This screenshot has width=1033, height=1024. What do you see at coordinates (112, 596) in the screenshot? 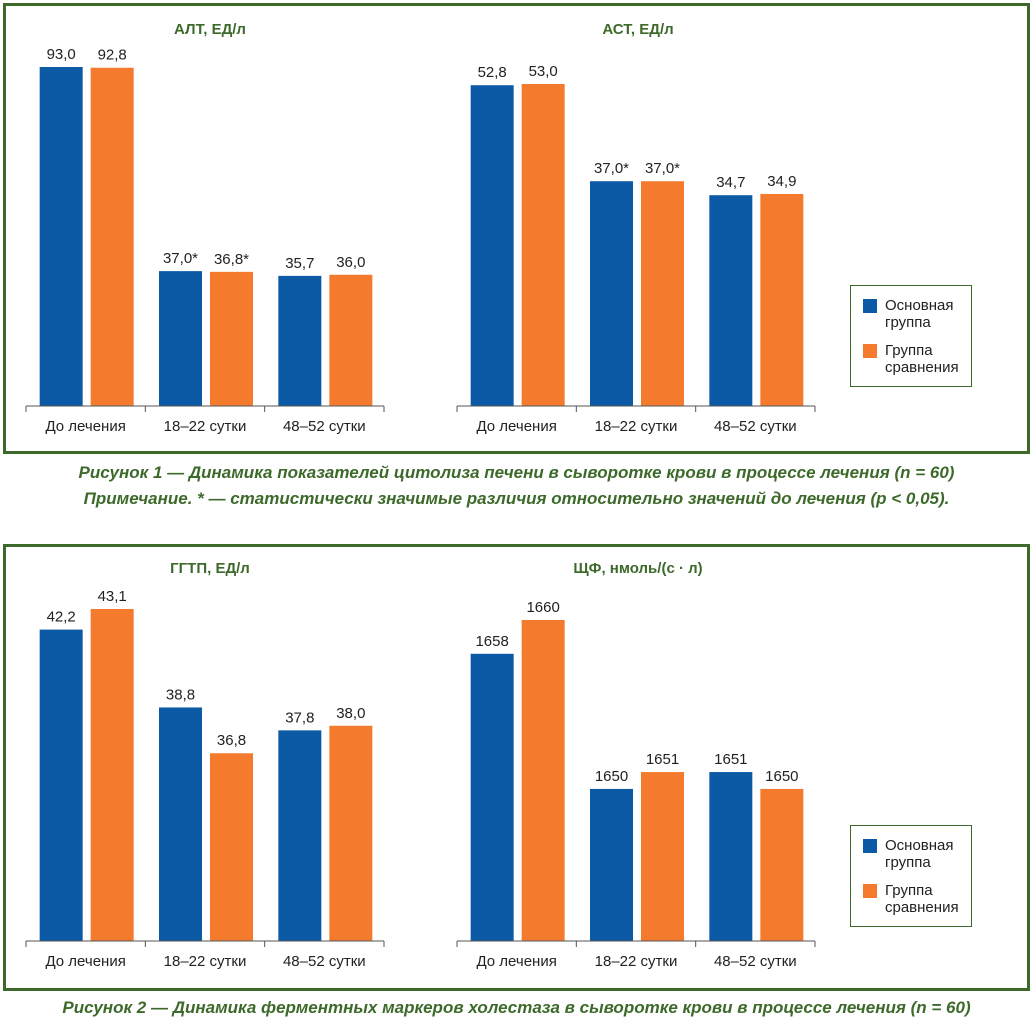
I see `data-label: 43,1` at bounding box center [112, 596].